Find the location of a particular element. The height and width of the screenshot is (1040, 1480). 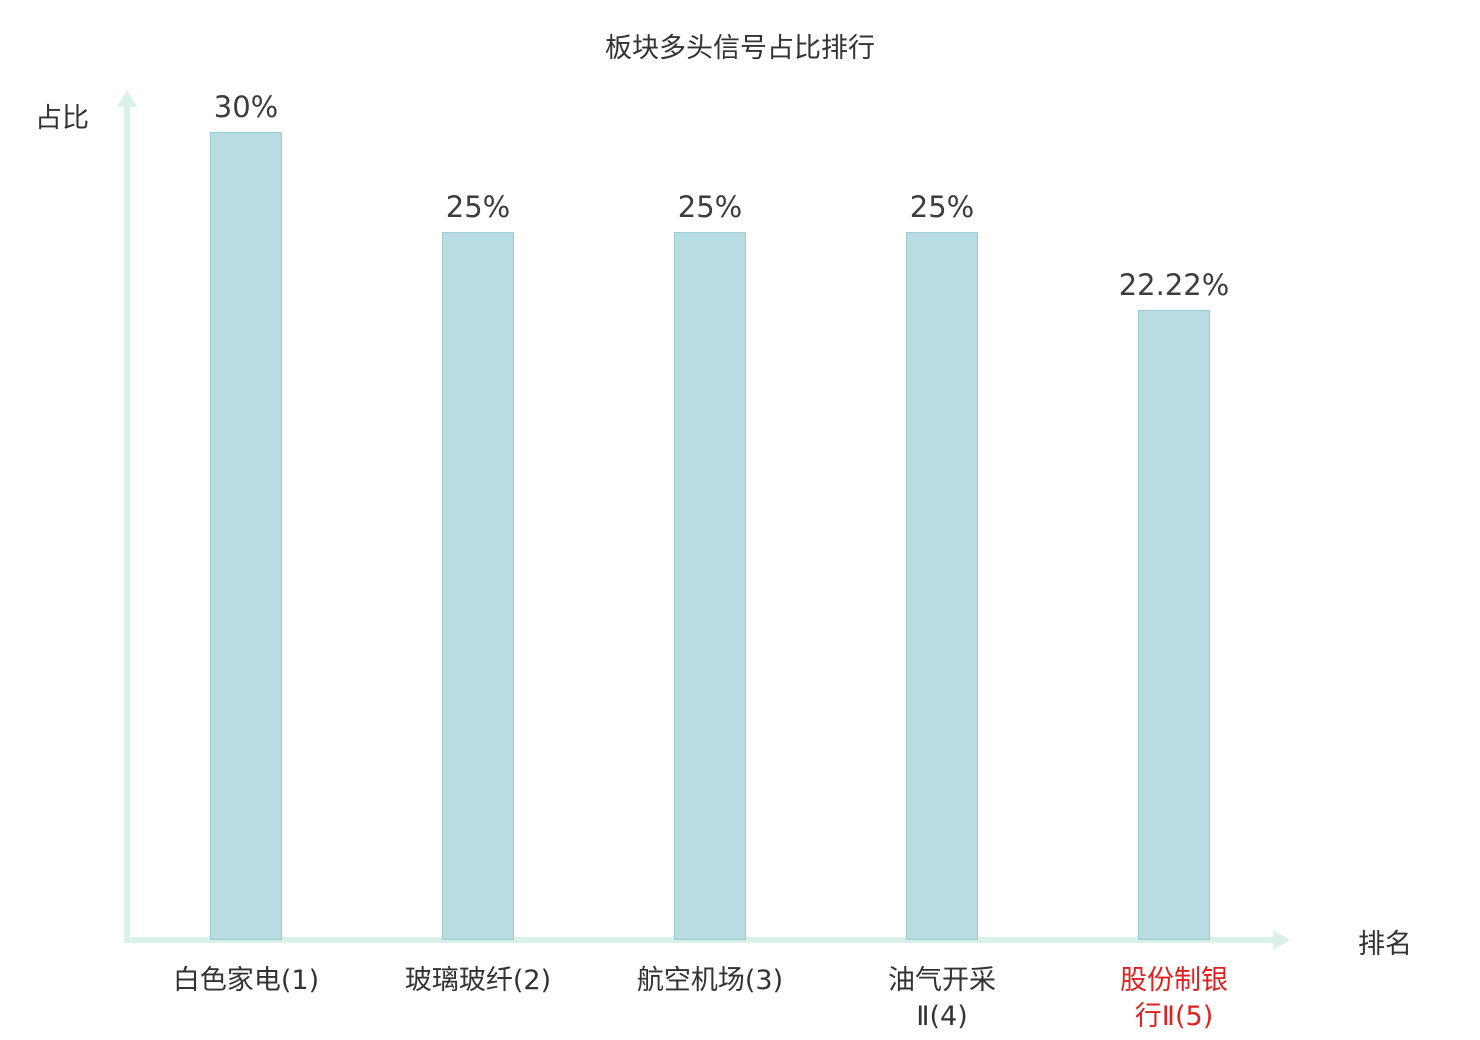

x-axis-line is located at coordinates (707, 940).